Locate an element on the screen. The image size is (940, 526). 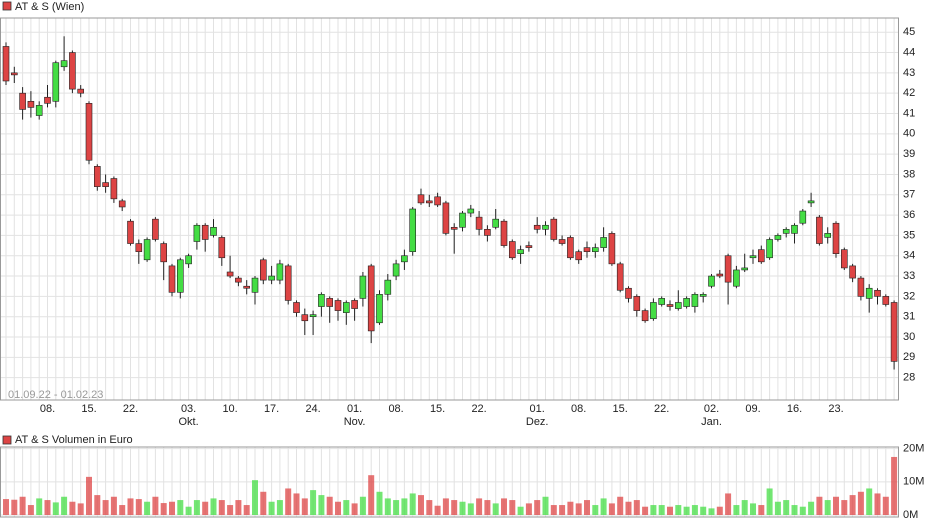
x-tick-label: 15. is located at coordinates (88, 409).